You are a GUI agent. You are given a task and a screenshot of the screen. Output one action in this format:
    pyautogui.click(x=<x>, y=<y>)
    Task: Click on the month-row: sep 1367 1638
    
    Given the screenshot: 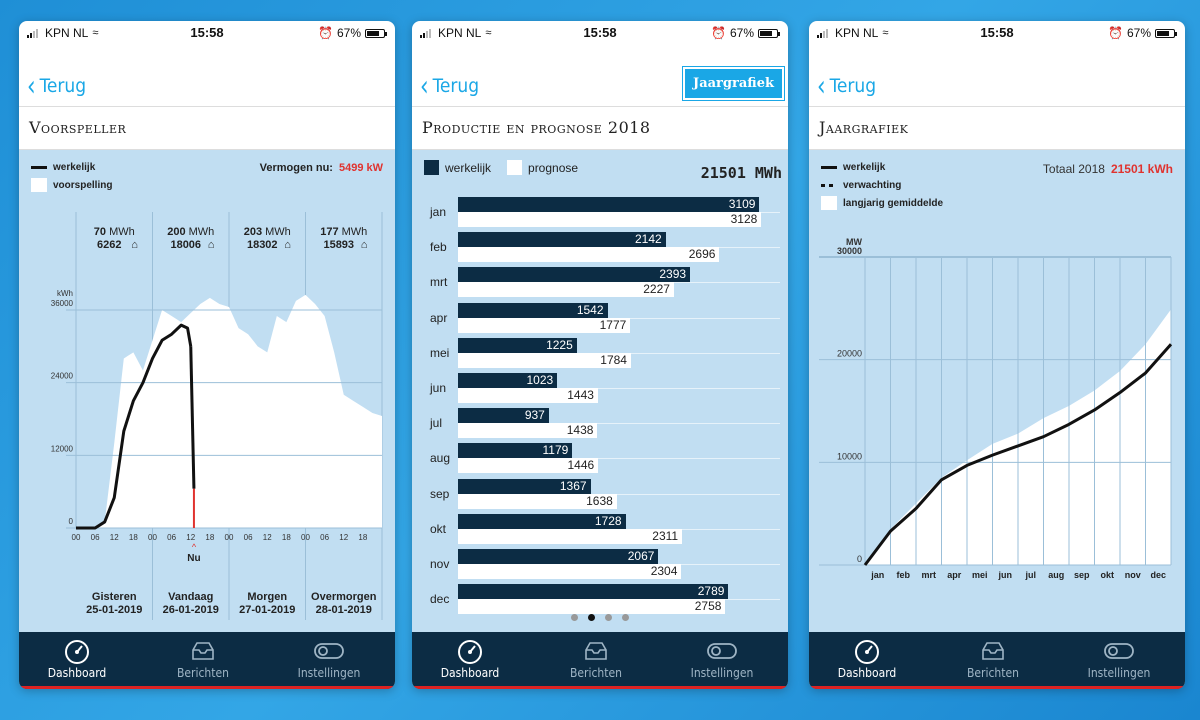 What is the action you would take?
    pyautogui.click(x=600, y=494)
    